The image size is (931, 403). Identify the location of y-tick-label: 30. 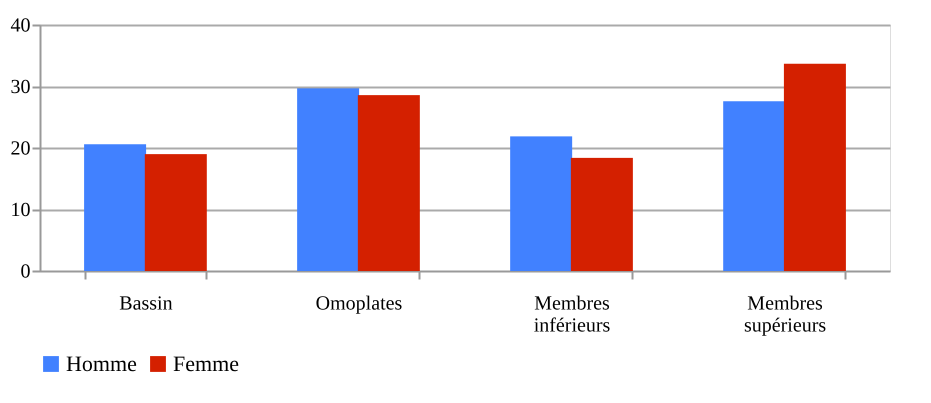
(20, 87).